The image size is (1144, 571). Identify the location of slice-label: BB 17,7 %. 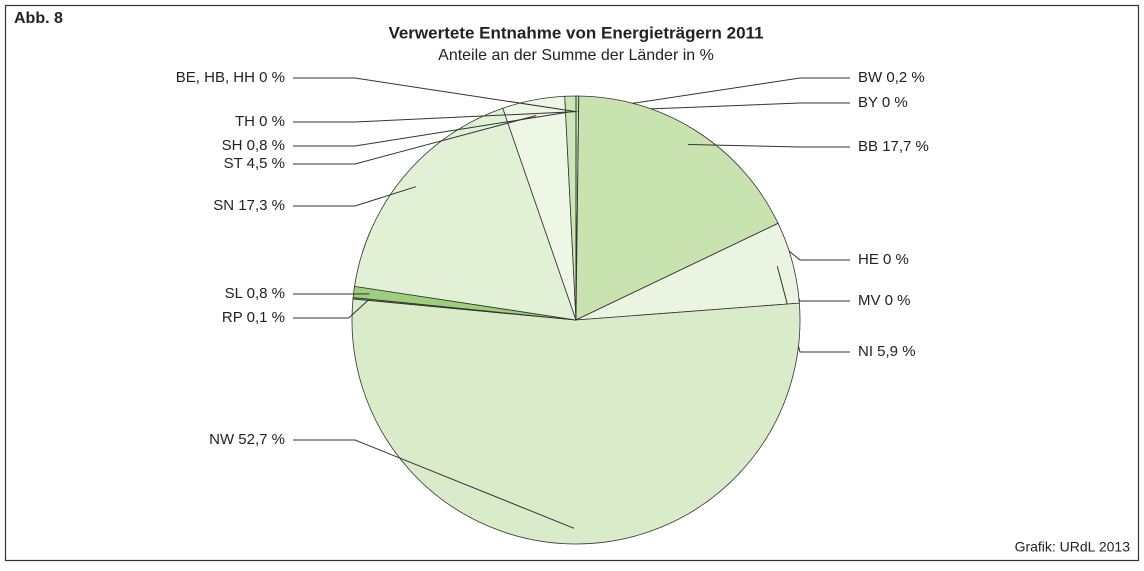
(893, 146).